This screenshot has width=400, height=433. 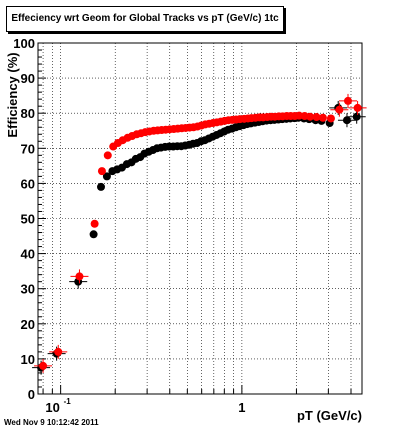 I want to click on y-tick-label: 100, so click(x=24, y=43).